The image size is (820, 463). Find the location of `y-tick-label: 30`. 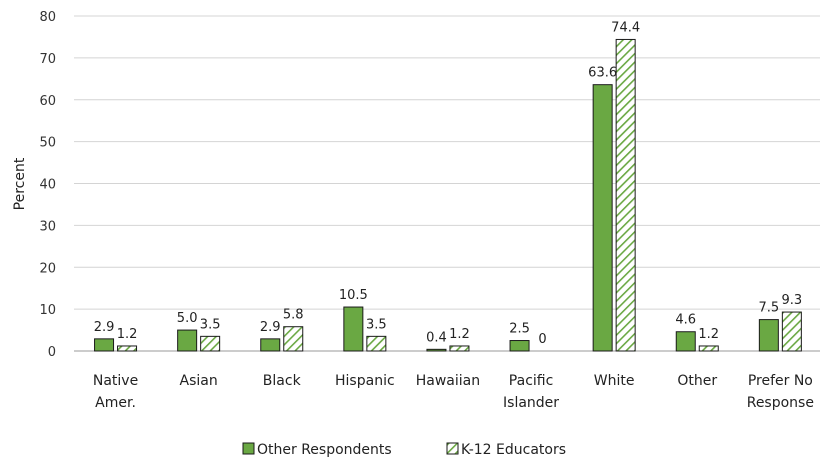

y-tick-label: 30 is located at coordinates (47, 226).